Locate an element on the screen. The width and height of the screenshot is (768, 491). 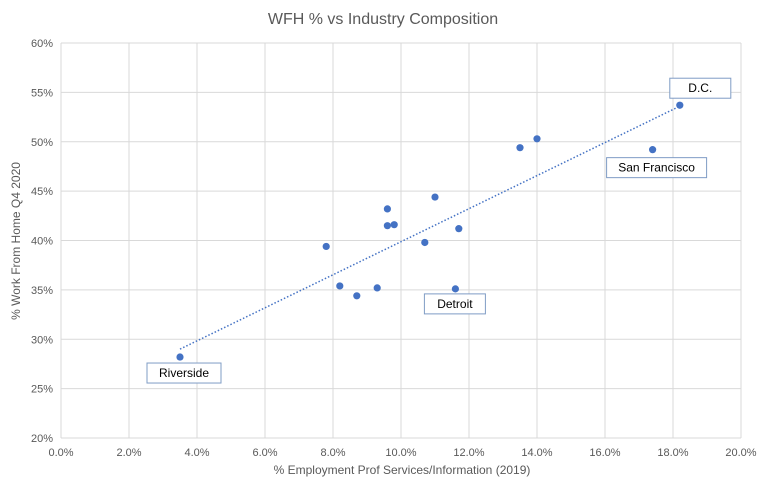
y-axis-label: % Work From Home Q4 2020 is located at coordinates (16, 241).